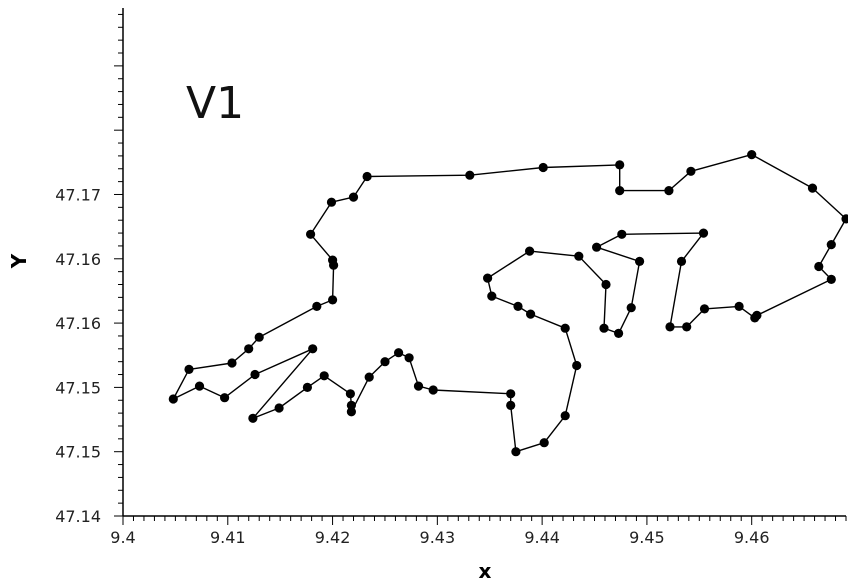 The image size is (848, 582). What do you see at coordinates (542, 537) in the screenshot?
I see `x-tick-label: 9.44` at bounding box center [542, 537].